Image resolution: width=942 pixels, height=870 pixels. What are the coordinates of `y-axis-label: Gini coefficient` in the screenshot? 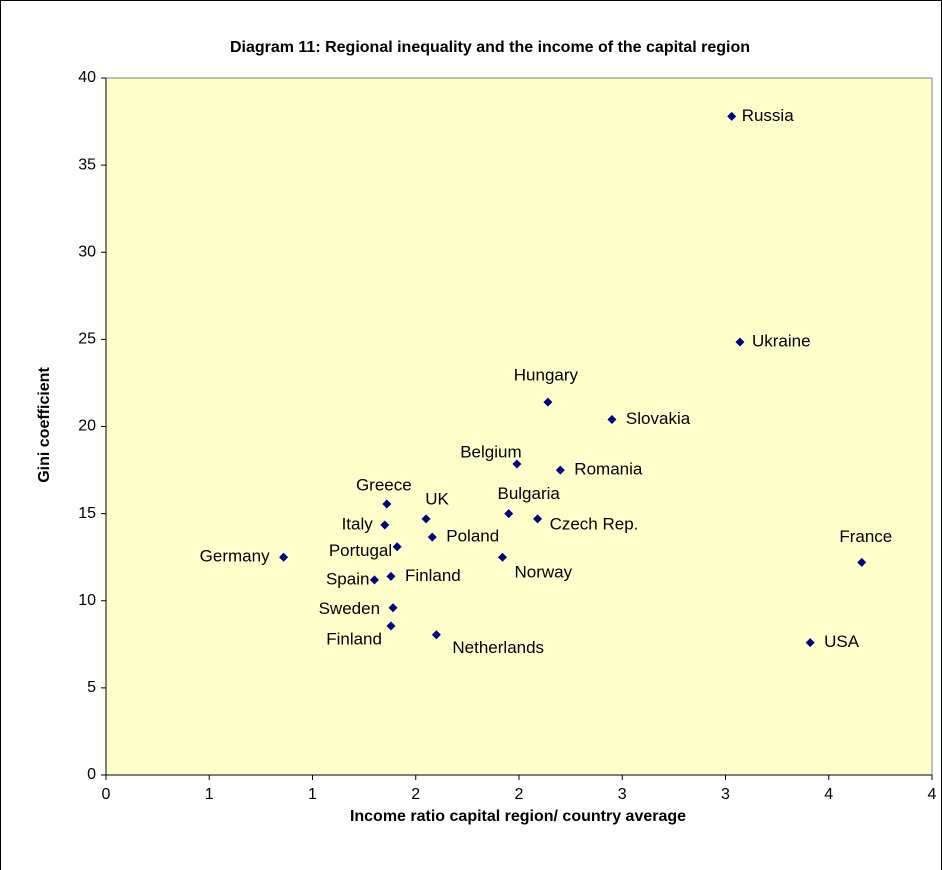 It's located at (44, 425).